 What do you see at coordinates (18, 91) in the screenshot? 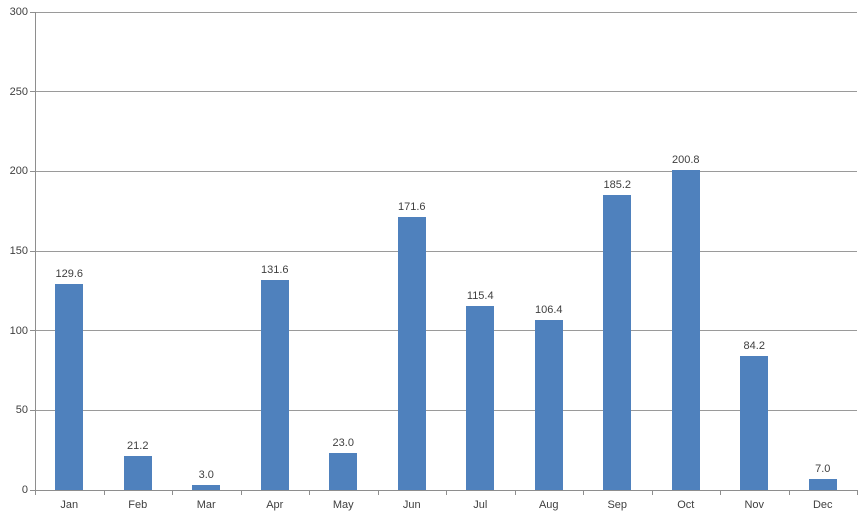
I see `y-tick-label-250: 250` at bounding box center [18, 91].